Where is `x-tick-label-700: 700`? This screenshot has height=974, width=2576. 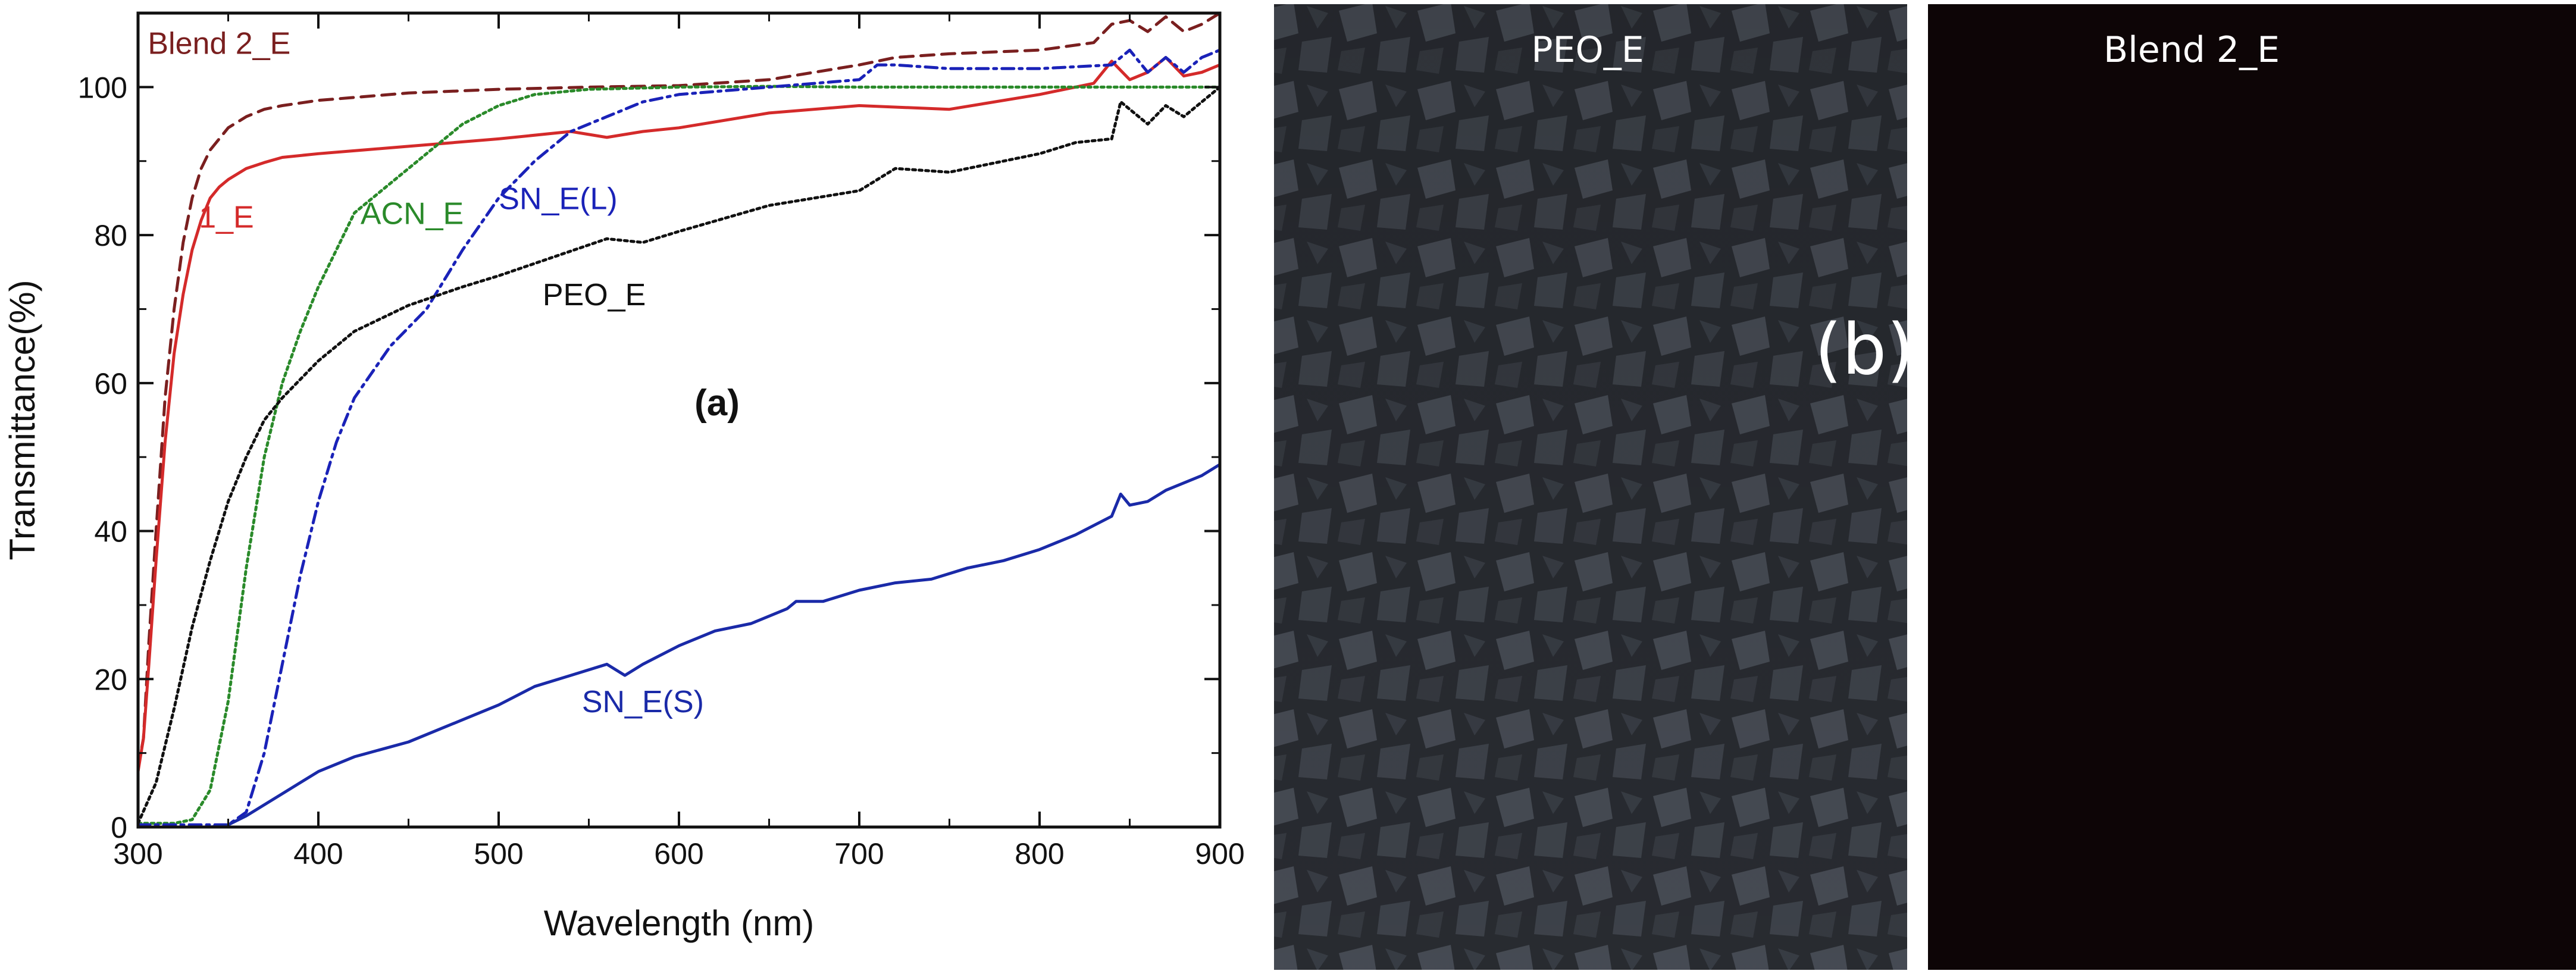 x-tick-label-700: 700 is located at coordinates (859, 853).